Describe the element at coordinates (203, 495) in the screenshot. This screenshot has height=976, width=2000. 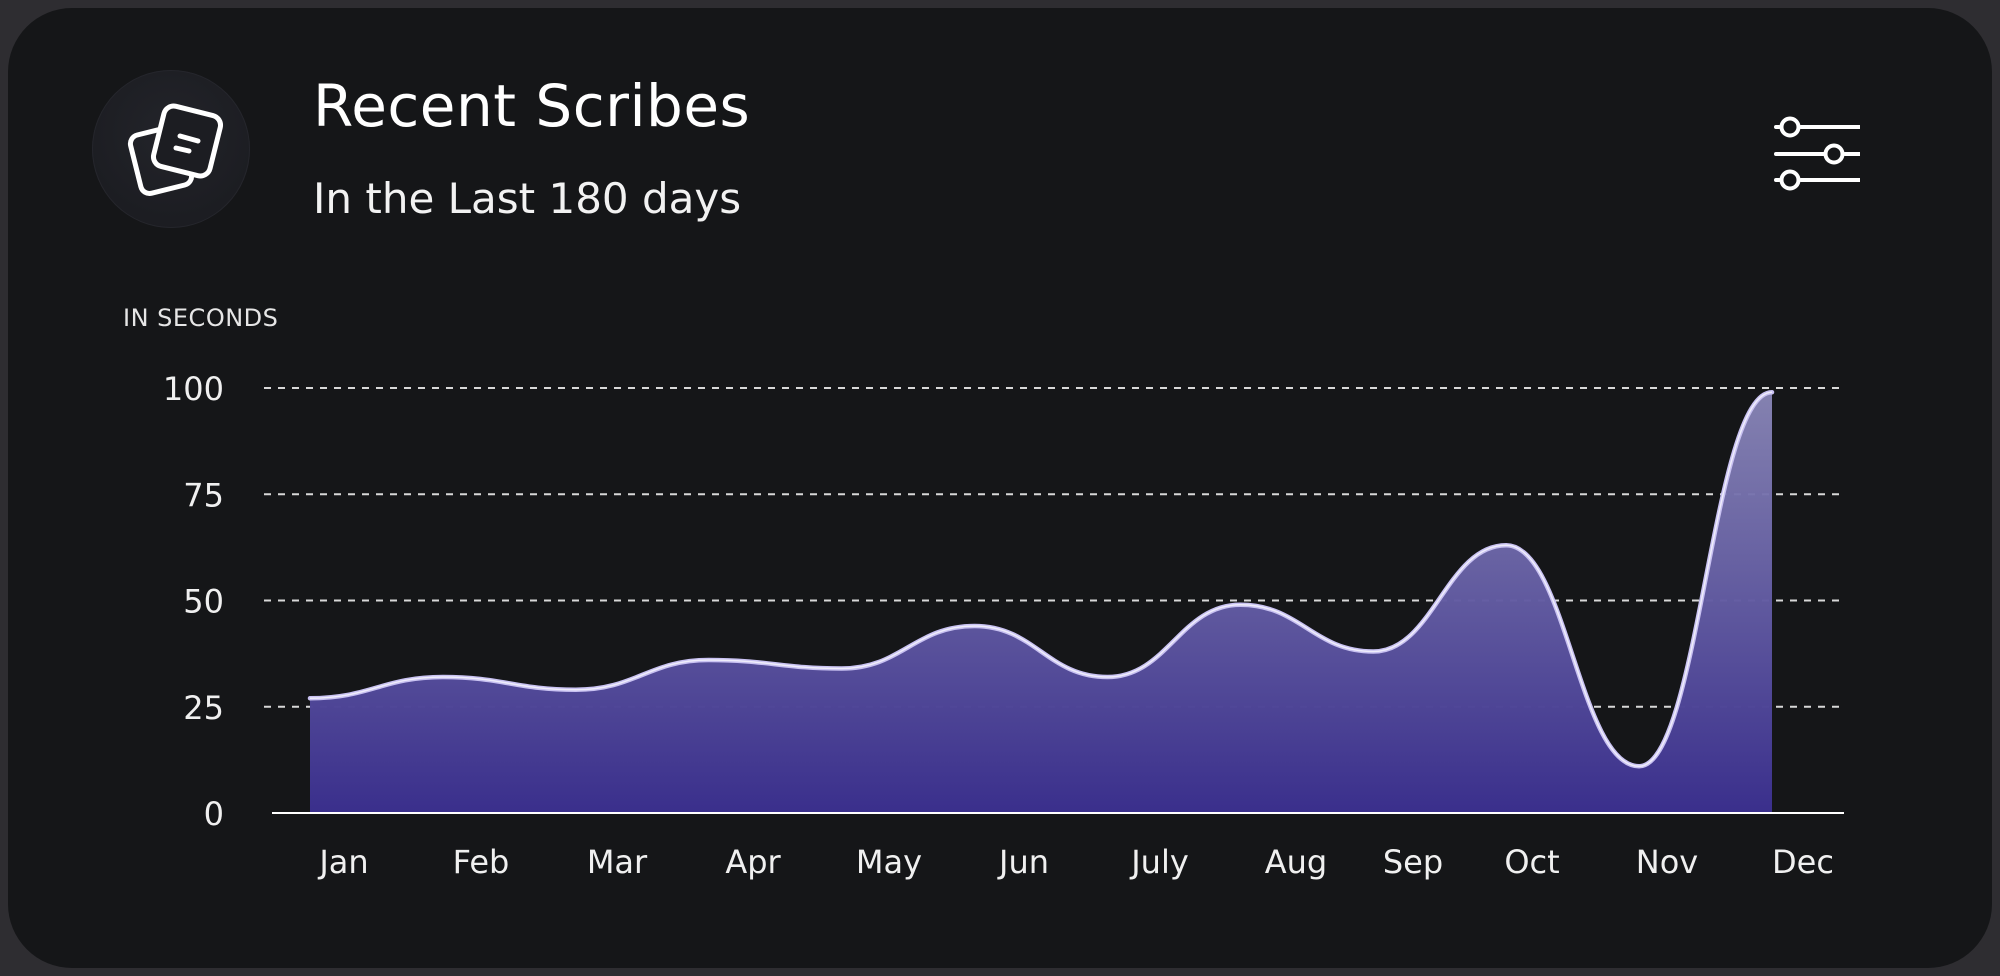
I see `y-tick-label: 75` at that location.